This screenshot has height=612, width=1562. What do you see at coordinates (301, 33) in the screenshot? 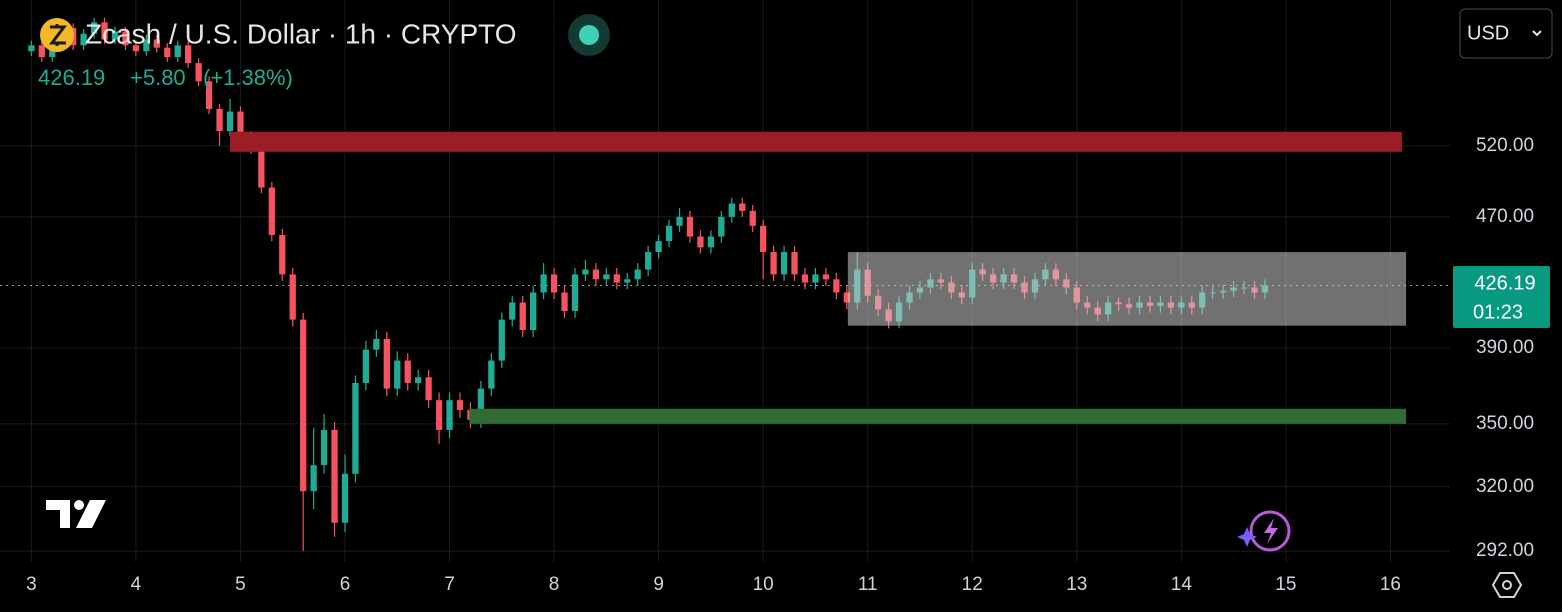
I see `symbol-title: Zcash / U.S. Dollar · 1h · CRYPTO` at bounding box center [301, 33].